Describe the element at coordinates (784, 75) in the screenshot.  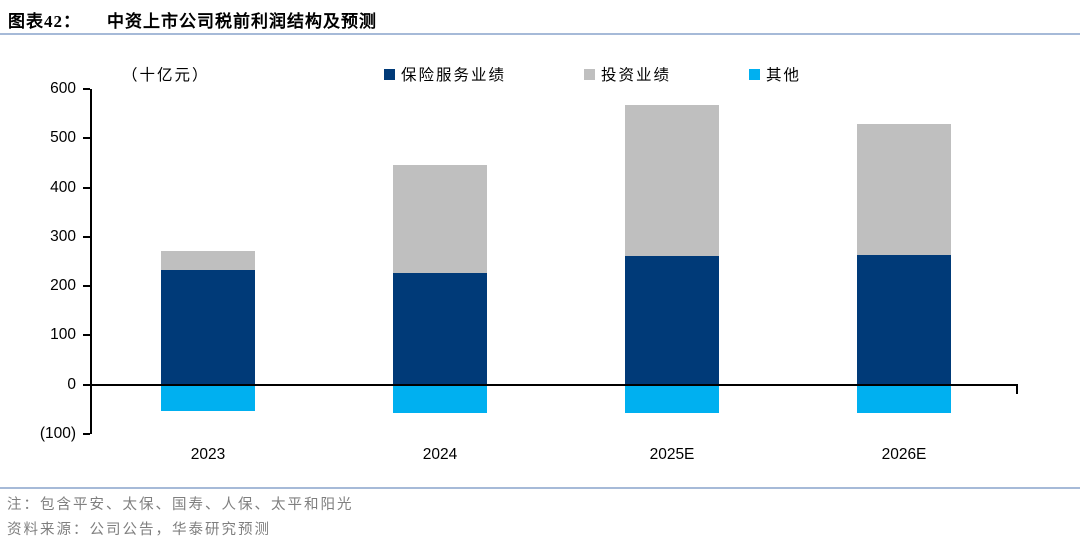
I see `legend-item-label: 其他` at that location.